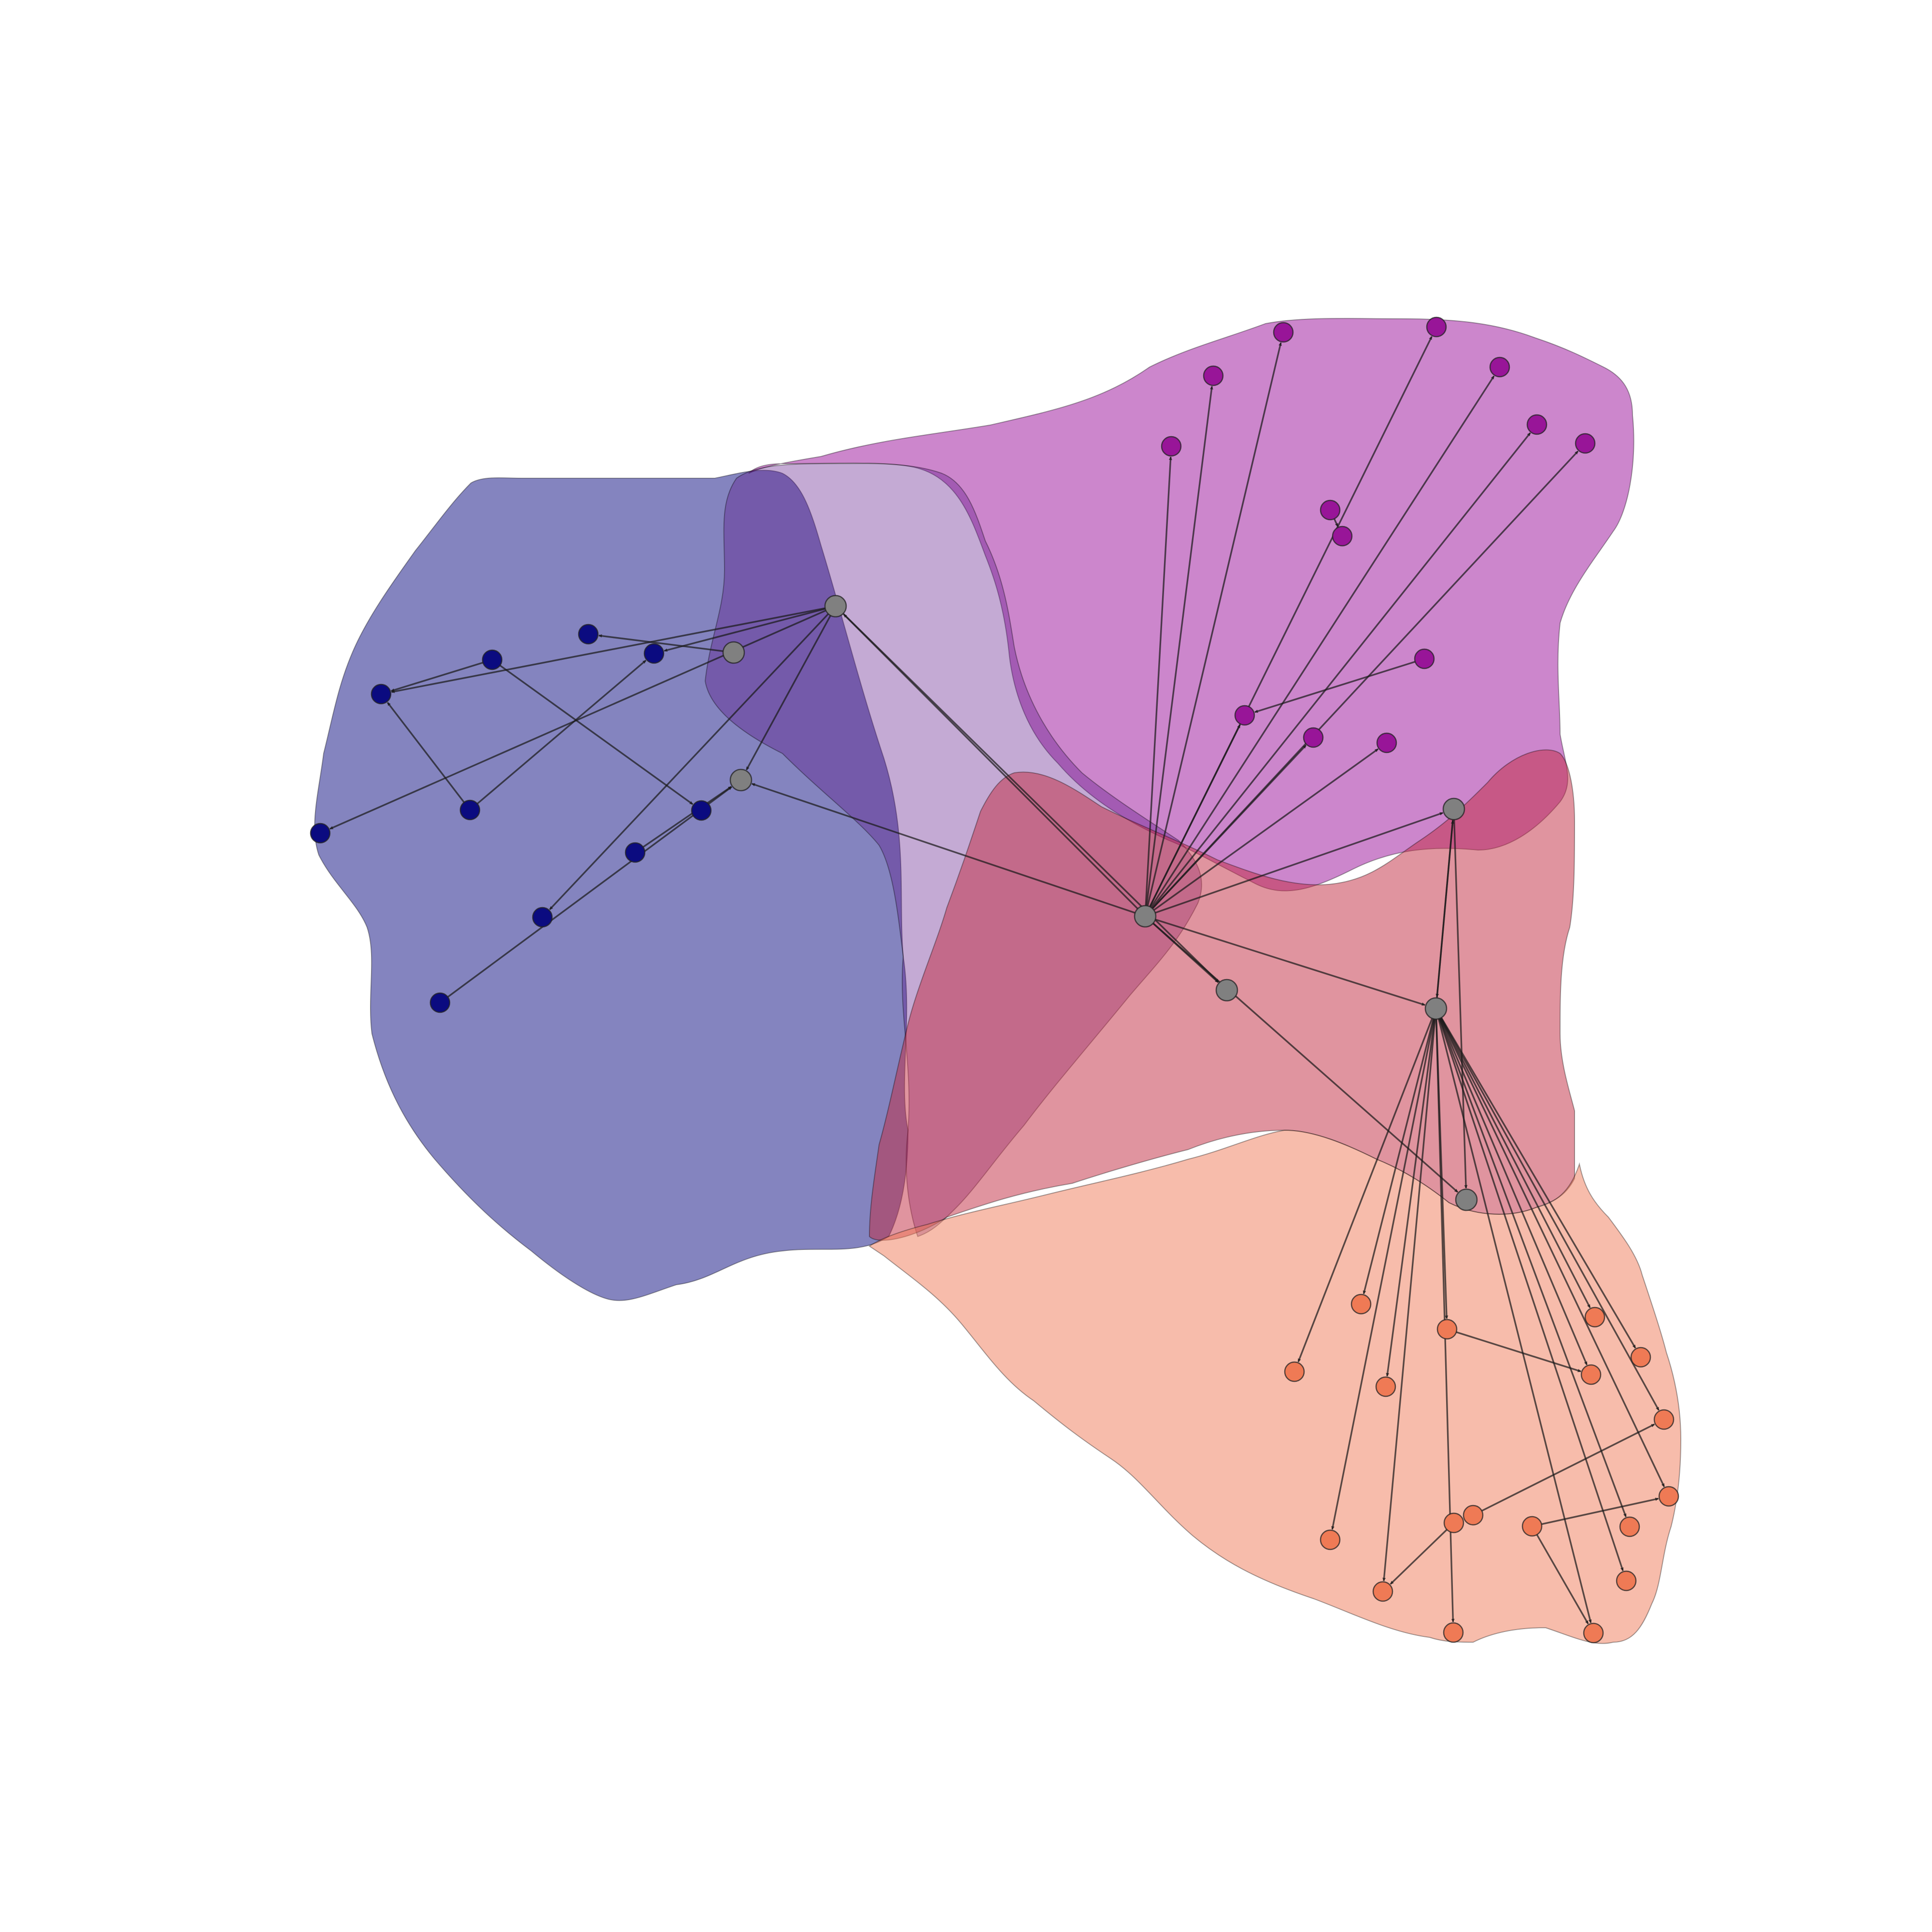  I want to click on edge-b4-b5, so click(562, 732).